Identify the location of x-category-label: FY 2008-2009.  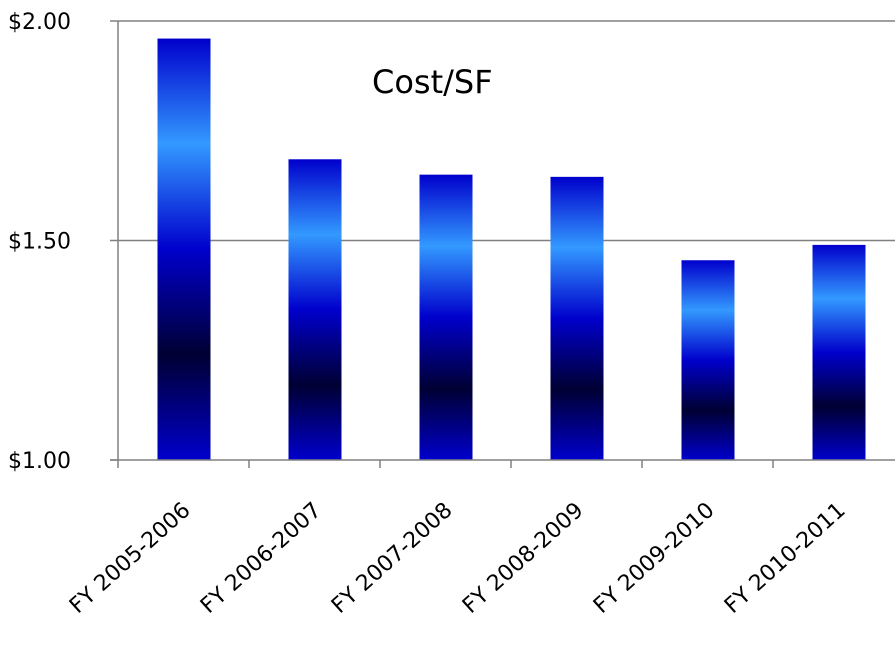
(523, 558).